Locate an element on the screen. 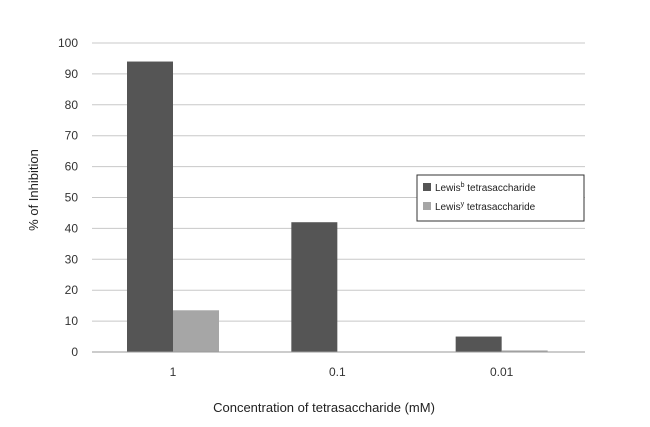 The width and height of the screenshot is (650, 427). legend-label: Lewisy tetrasaccharide is located at coordinates (485, 207).